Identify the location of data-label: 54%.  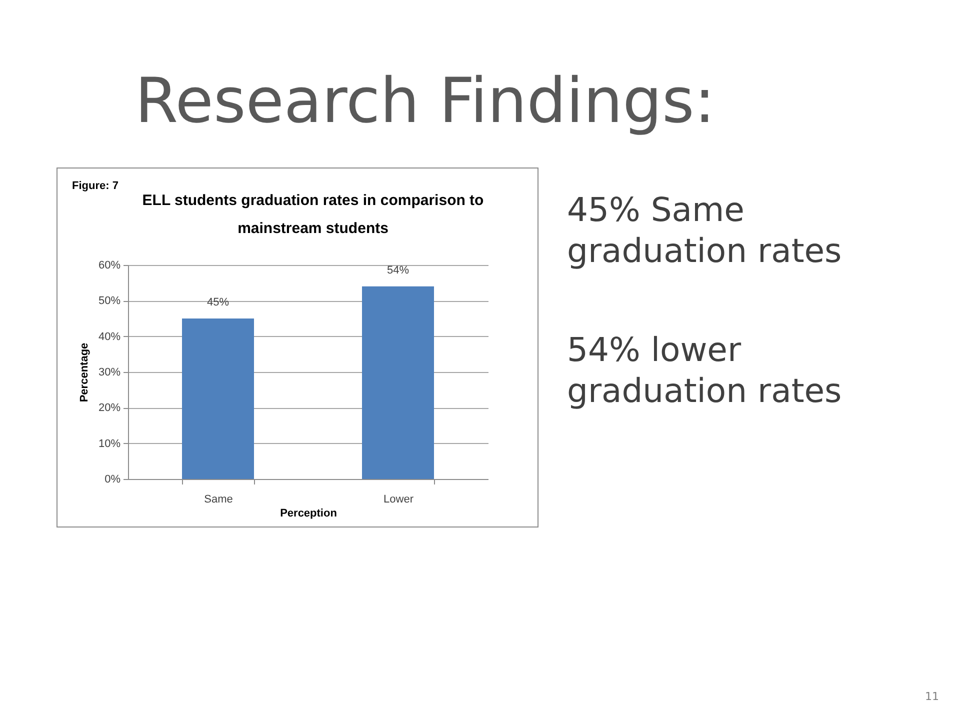
(398, 270).